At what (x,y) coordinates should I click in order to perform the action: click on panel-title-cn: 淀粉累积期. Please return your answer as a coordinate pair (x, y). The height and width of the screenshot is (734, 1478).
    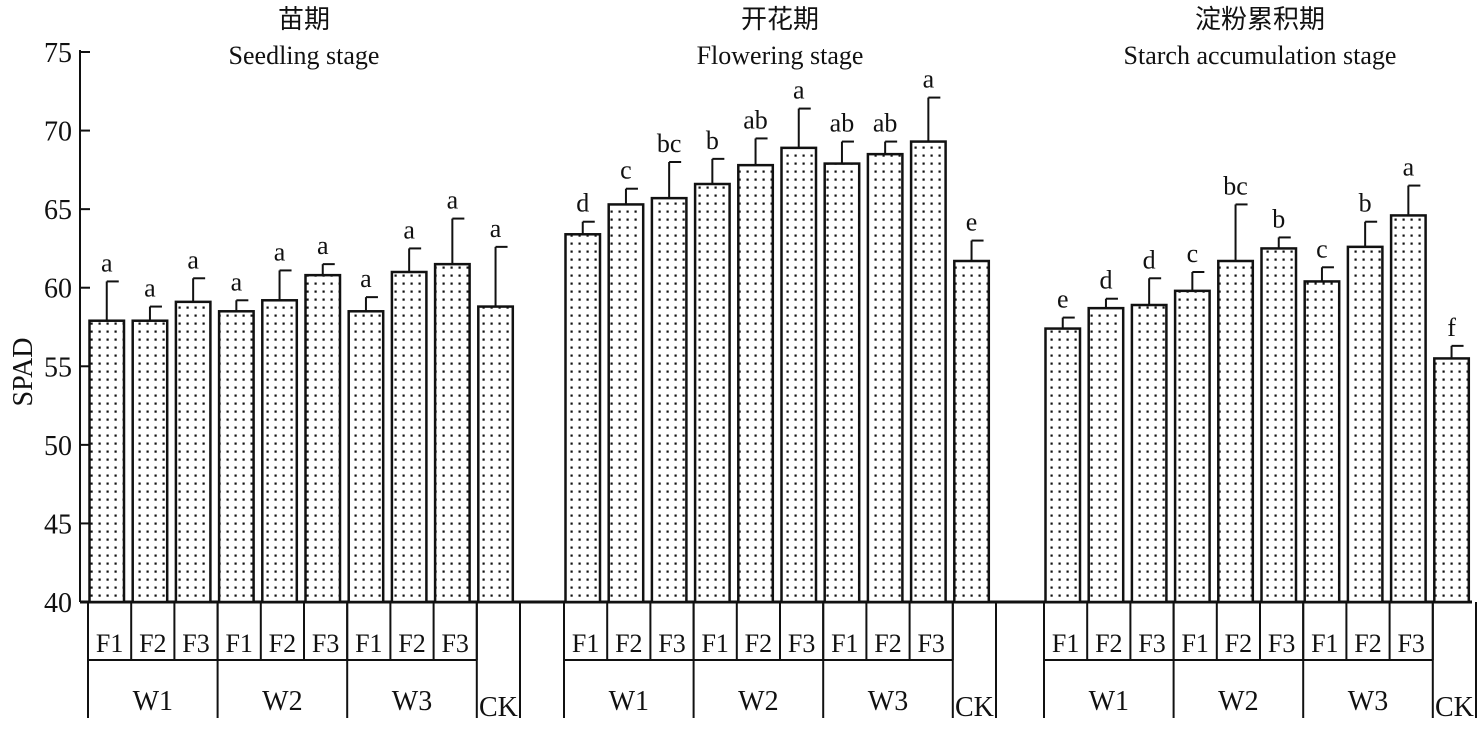
    Looking at the image, I should click on (1260, 19).